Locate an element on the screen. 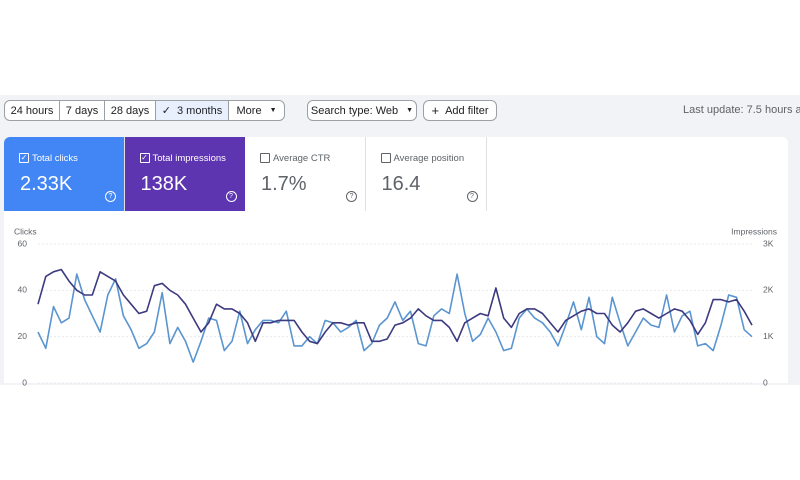 This screenshot has height=480, width=800. range-button: 7 days is located at coordinates (82, 110).